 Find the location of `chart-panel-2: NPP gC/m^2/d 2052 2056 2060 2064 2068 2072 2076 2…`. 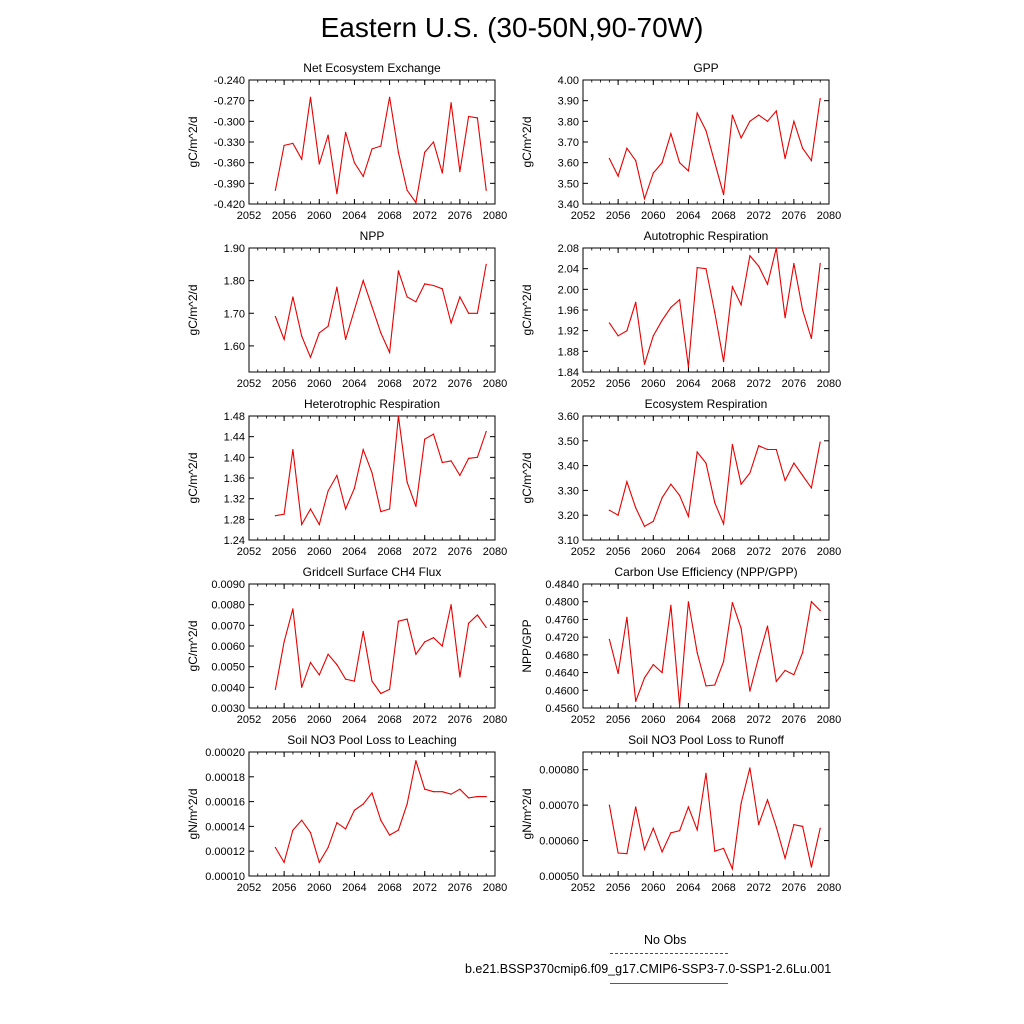

chart-panel-2: NPP gC/m^2/d 2052 2056 2060 2064 2068 2072 2076 2… is located at coordinates (346, 309).